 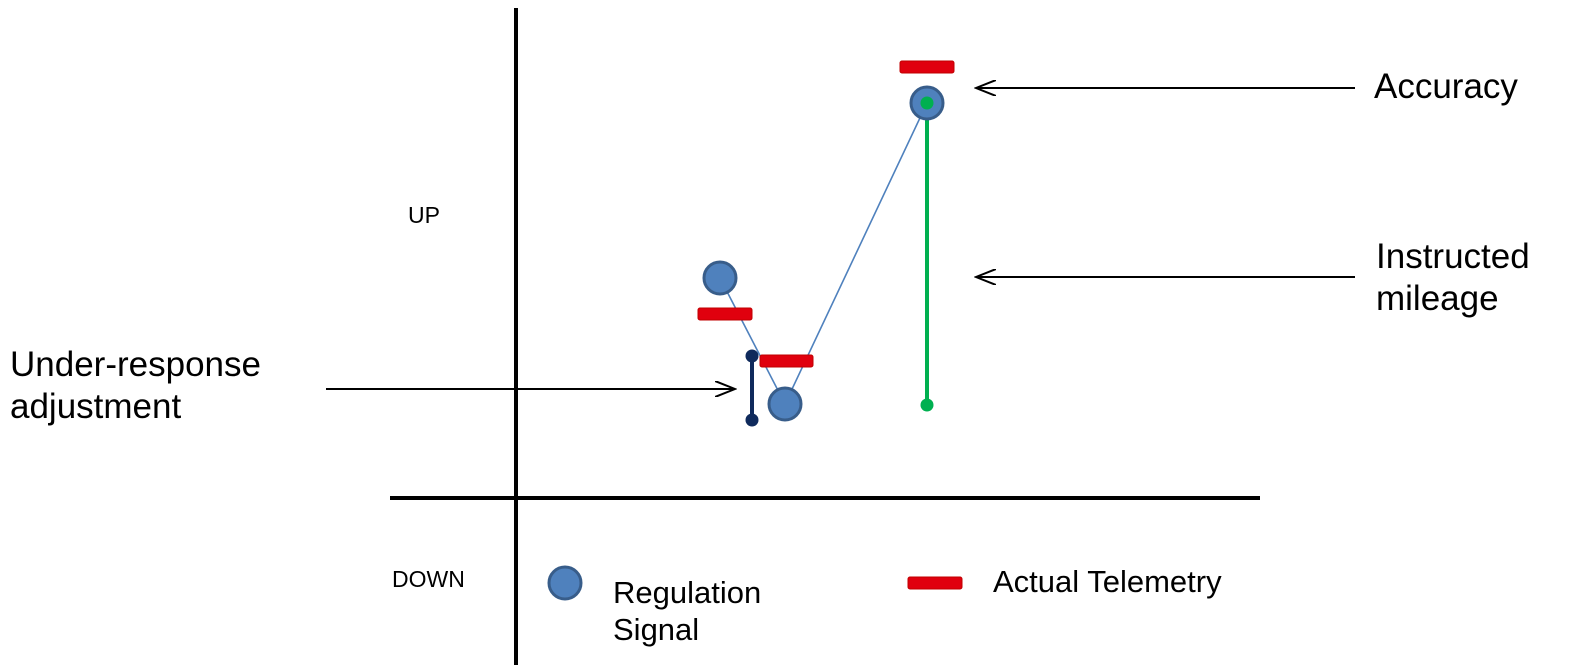 What do you see at coordinates (927, 405) in the screenshot?
I see `instructed-mileage-bottom-dot` at bounding box center [927, 405].